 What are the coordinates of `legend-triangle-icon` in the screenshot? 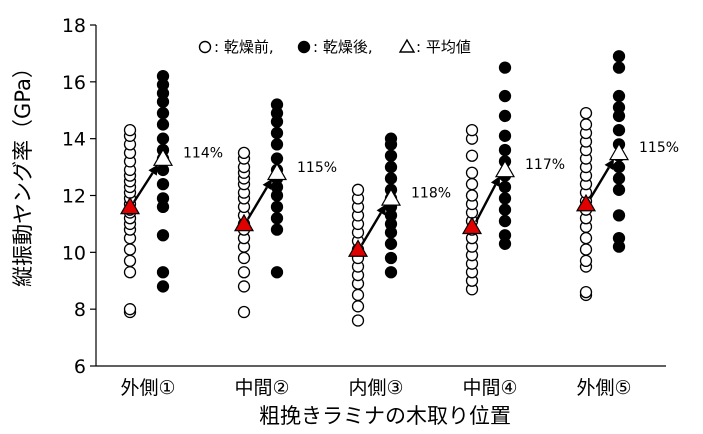 It's located at (407, 45).